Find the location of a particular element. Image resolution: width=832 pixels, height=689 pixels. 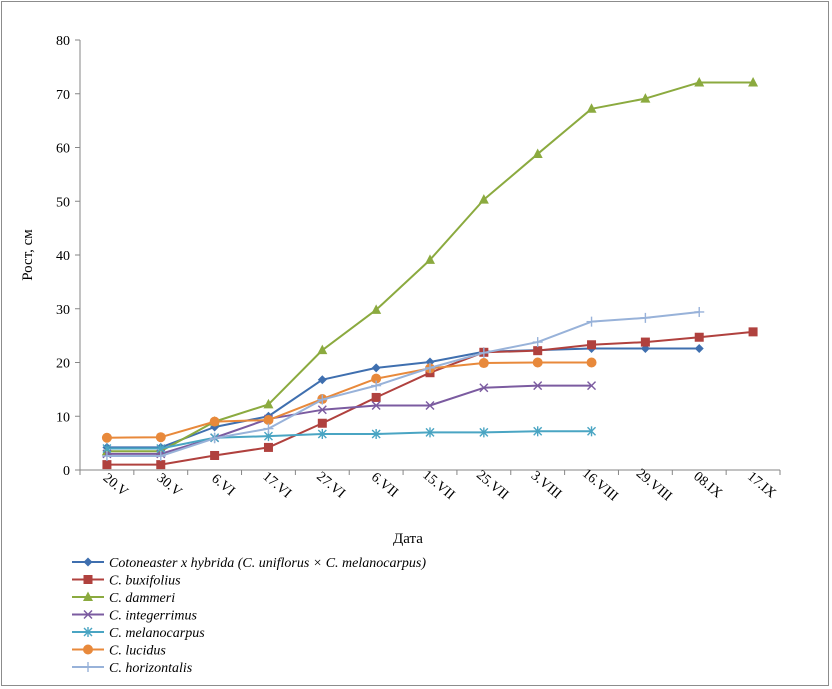

x-tick-label: 25.VII is located at coordinates (492, 485).